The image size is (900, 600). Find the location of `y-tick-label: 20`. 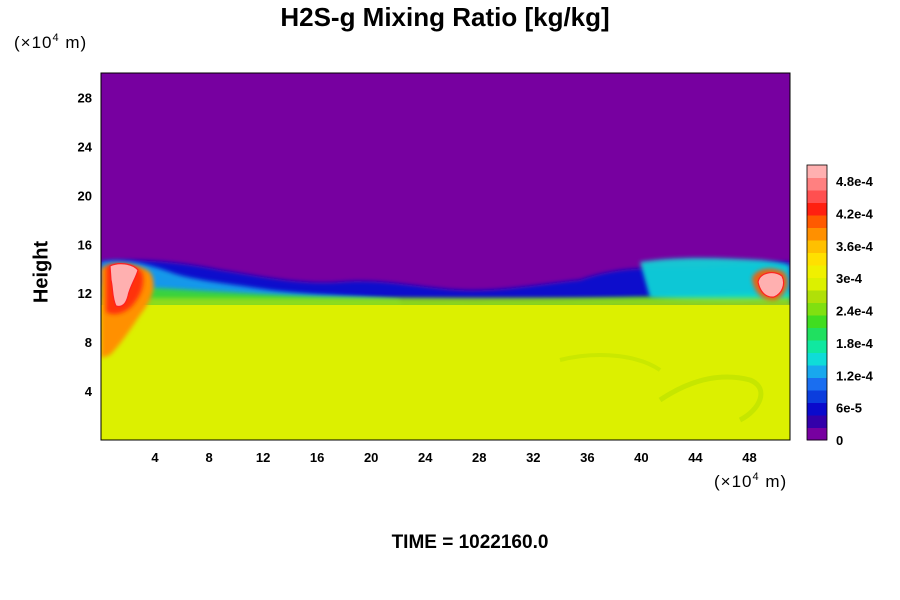

y-tick-label: 20 is located at coordinates (85, 195).